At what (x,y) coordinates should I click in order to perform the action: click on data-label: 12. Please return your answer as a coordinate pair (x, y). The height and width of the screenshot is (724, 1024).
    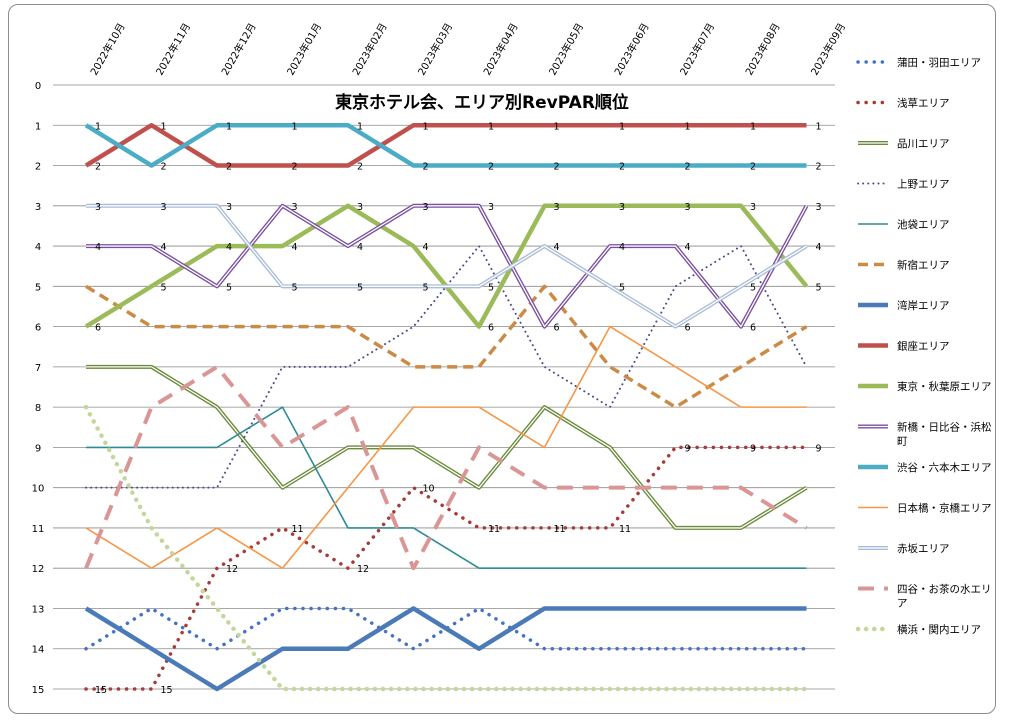
    Looking at the image, I should click on (232, 569).